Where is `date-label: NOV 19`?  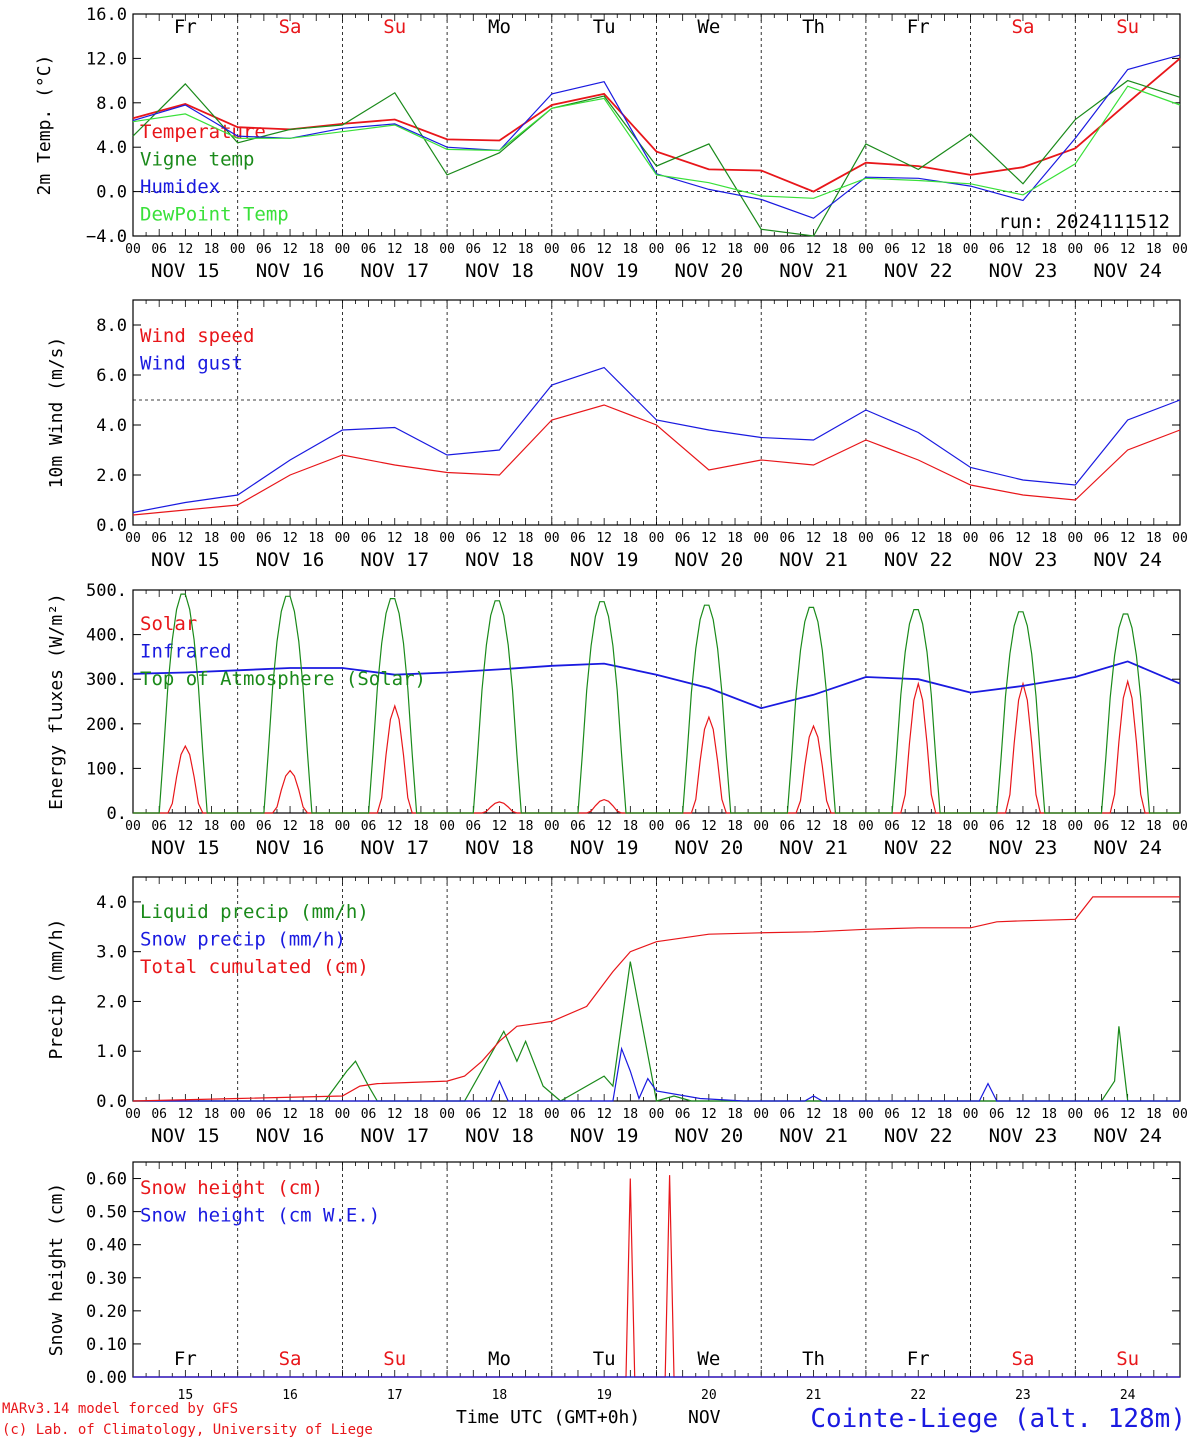 date-label: NOV 19 is located at coordinates (604, 1136).